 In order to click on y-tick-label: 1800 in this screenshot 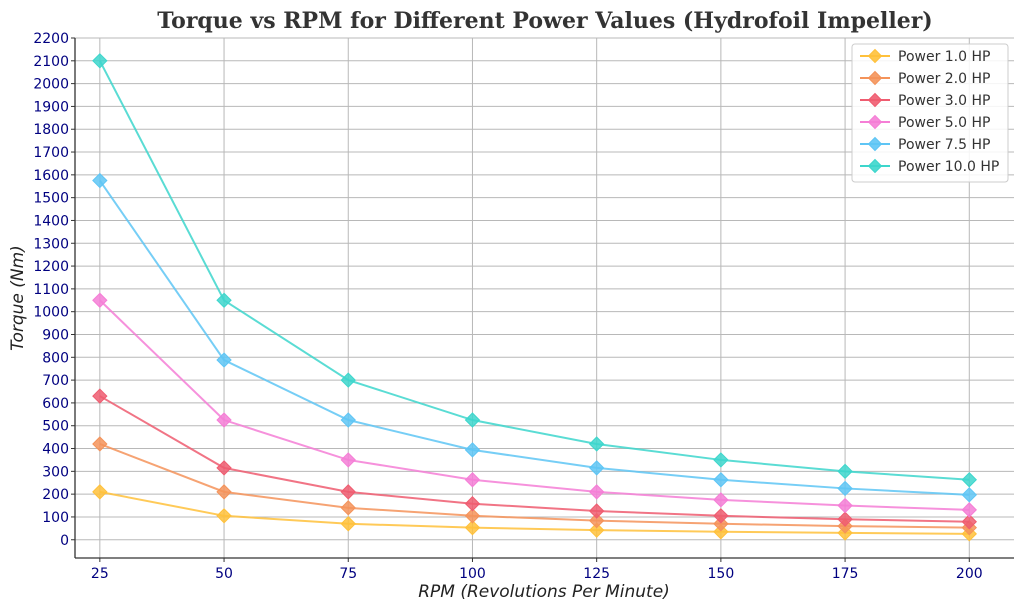, I will do `click(51, 130)`.